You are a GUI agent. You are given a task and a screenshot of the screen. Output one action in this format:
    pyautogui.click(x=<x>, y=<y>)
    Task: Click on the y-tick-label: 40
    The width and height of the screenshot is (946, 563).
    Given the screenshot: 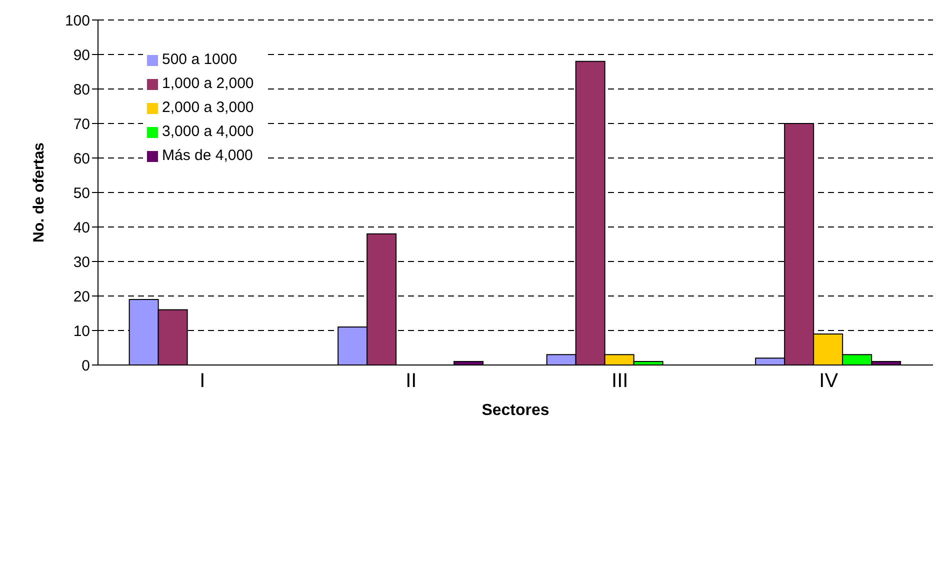 What is the action you would take?
    pyautogui.click(x=81, y=227)
    